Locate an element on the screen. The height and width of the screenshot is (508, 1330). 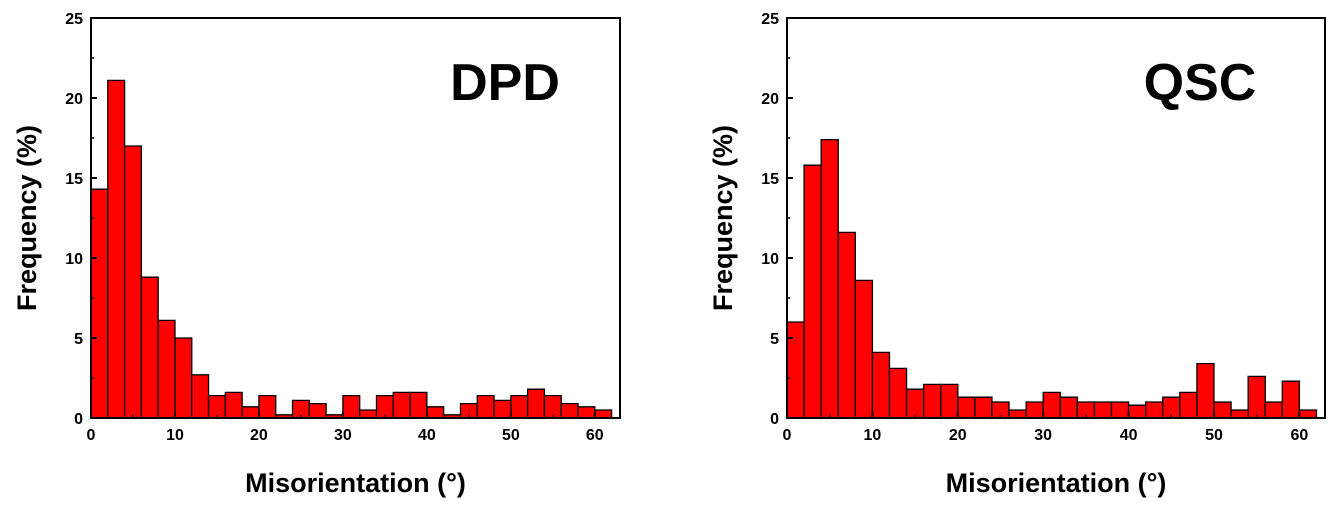
panel-annotation: QSC is located at coordinates (1200, 83).